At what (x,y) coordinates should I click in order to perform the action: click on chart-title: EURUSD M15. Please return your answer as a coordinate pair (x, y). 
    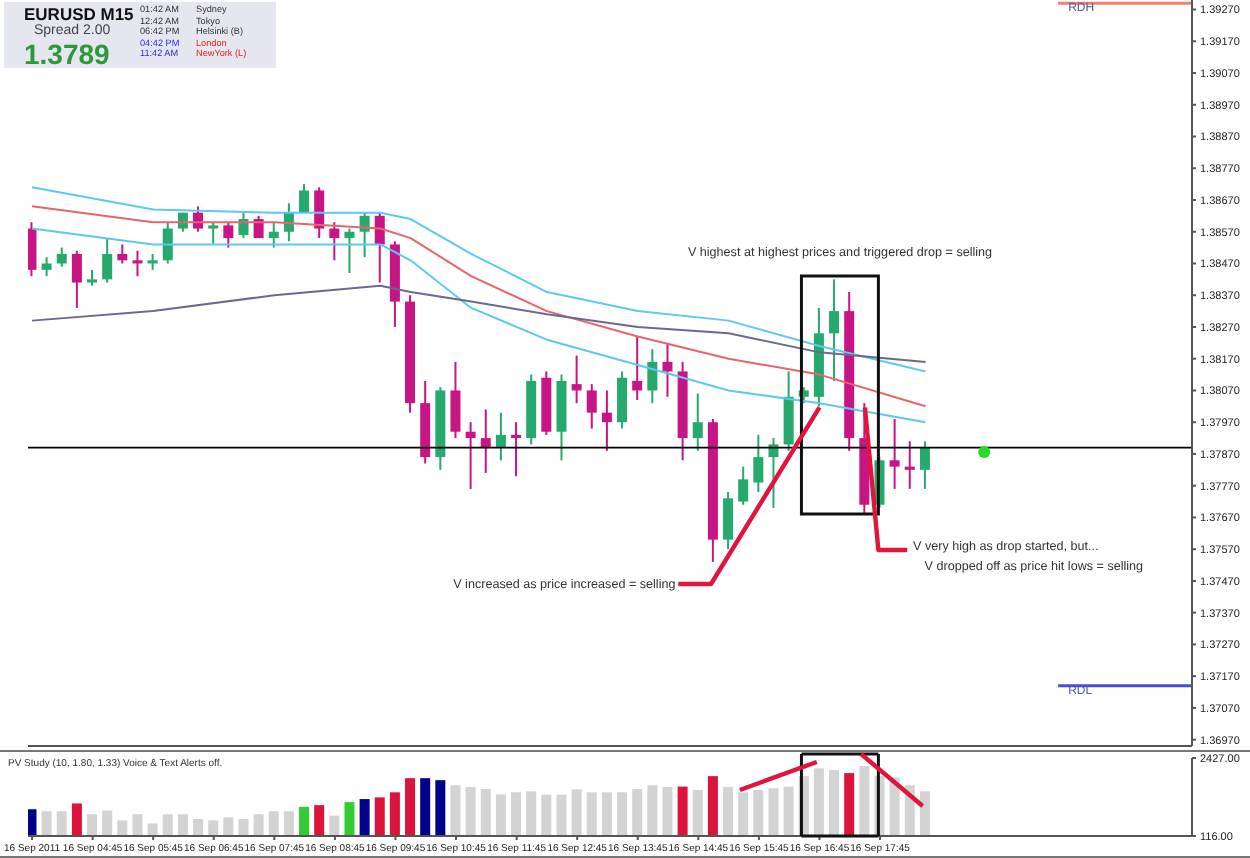
    Looking at the image, I should click on (79, 14).